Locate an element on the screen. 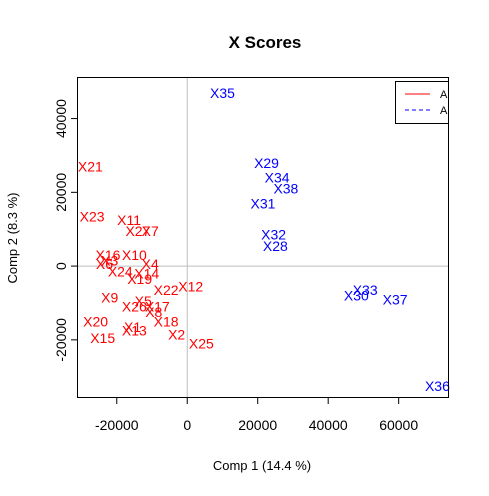 This screenshot has height=496, width=489. point-label-x34: X34 is located at coordinates (277, 178).